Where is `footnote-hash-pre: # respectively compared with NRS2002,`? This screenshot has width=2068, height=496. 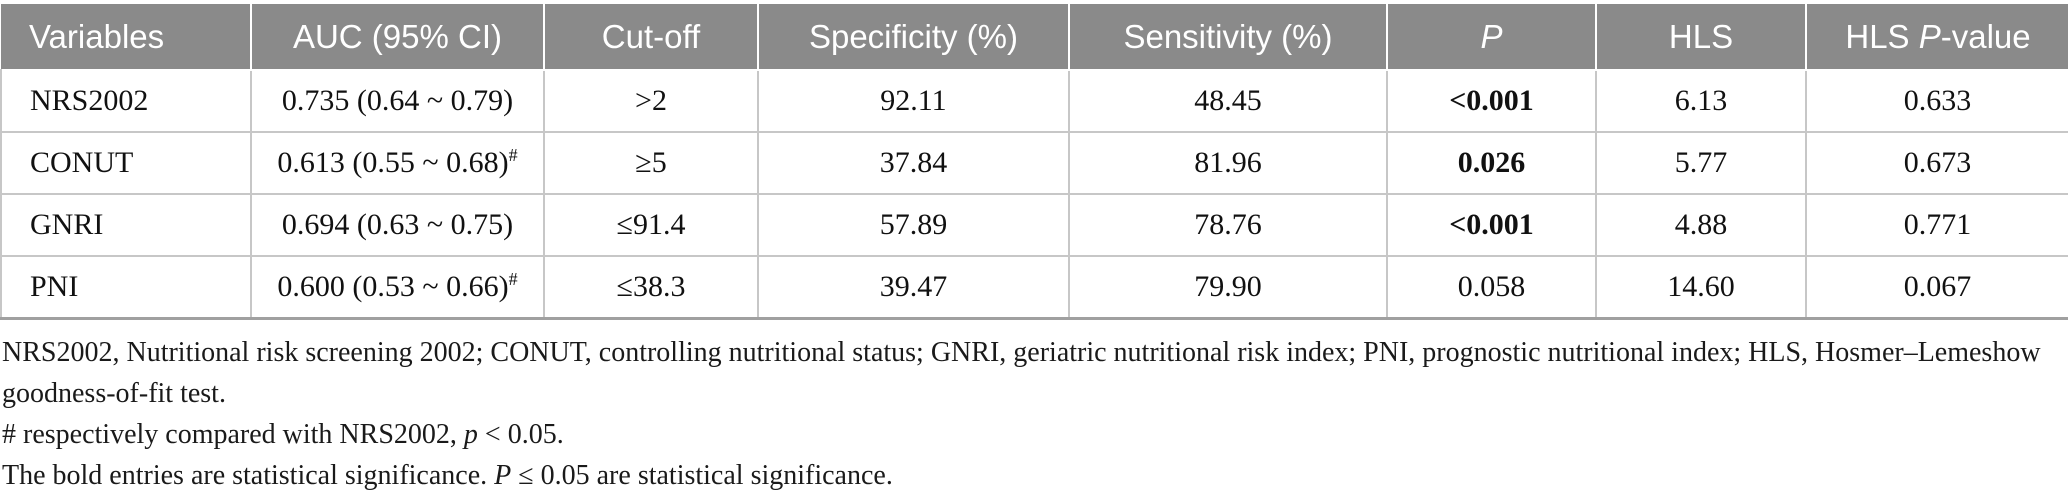
footnote-hash-pre: # respectively compared with NRS2002, is located at coordinates (233, 434).